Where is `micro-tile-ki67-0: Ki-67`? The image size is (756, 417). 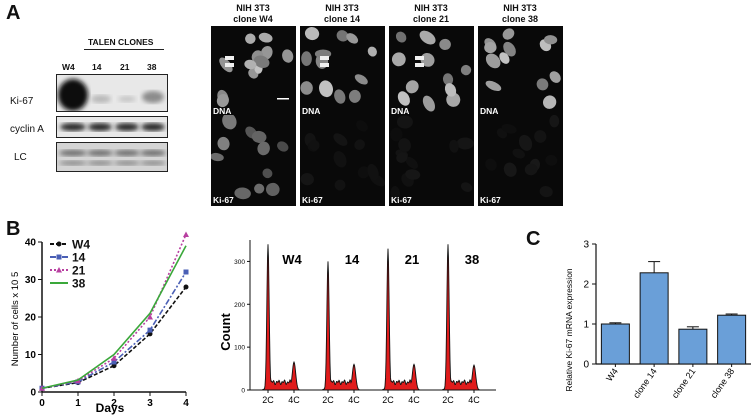
micro-tile-ki67-0: Ki-67 is located at coordinates (253, 160).